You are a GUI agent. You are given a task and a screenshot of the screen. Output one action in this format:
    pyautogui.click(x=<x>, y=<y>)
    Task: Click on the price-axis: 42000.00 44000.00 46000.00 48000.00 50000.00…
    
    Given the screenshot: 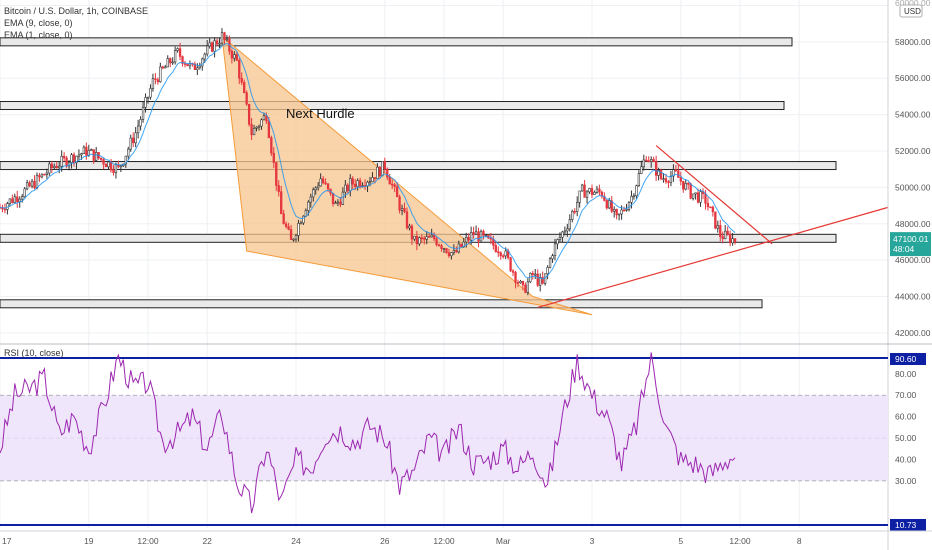 What is the action you would take?
    pyautogui.click(x=913, y=169)
    